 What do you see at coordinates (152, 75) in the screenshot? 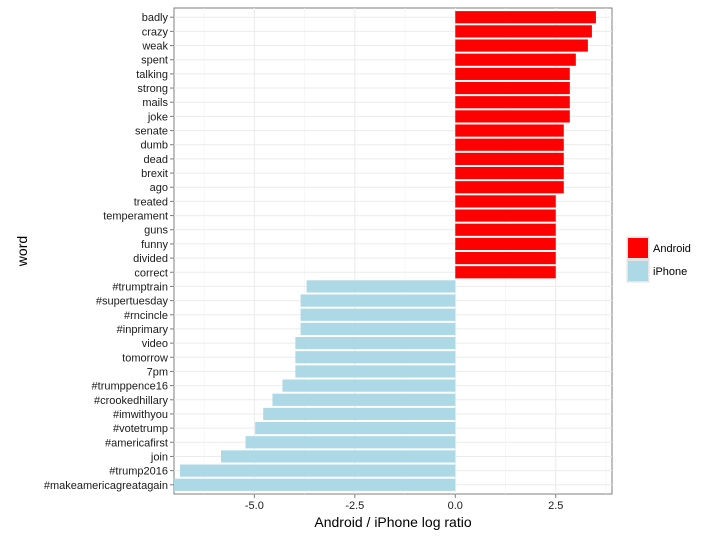
I see `y-tick-label: talking` at bounding box center [152, 75].